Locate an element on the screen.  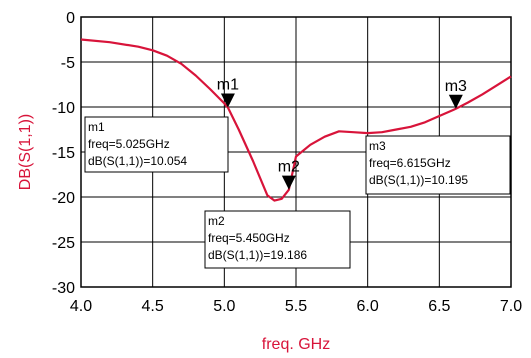
x-tick-label: 5.0 is located at coordinates (224, 306).